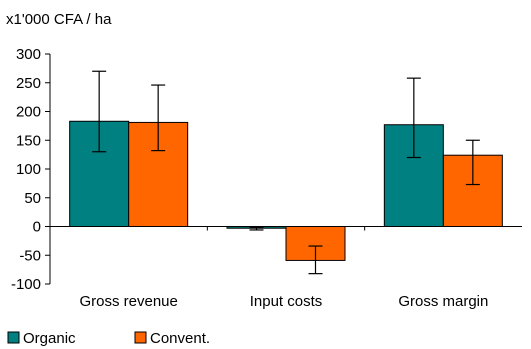  Describe the element at coordinates (59, 19) in the screenshot. I see `y-axis-title: x1'000 CFA / ha` at that location.